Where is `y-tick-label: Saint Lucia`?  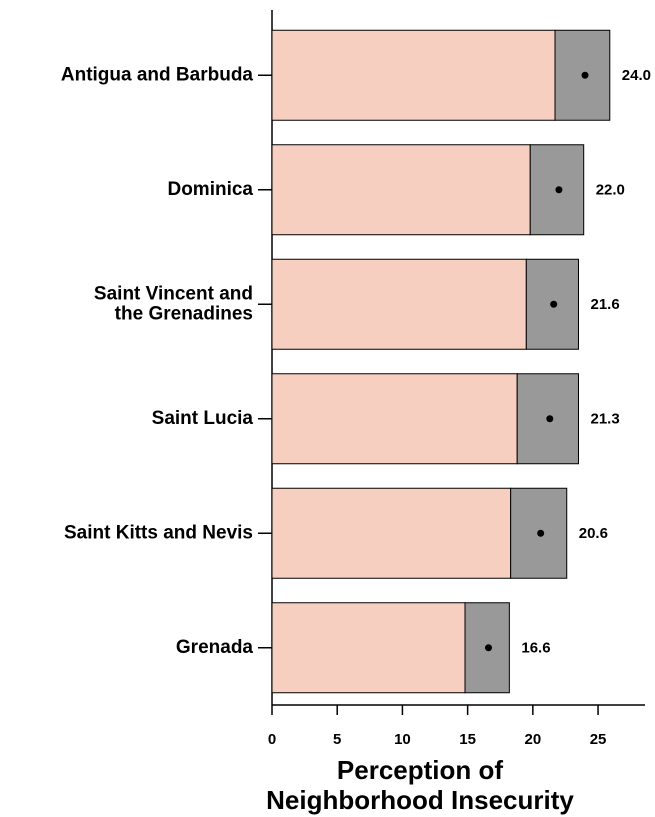
y-tick-label: Saint Lucia is located at coordinates (203, 418).